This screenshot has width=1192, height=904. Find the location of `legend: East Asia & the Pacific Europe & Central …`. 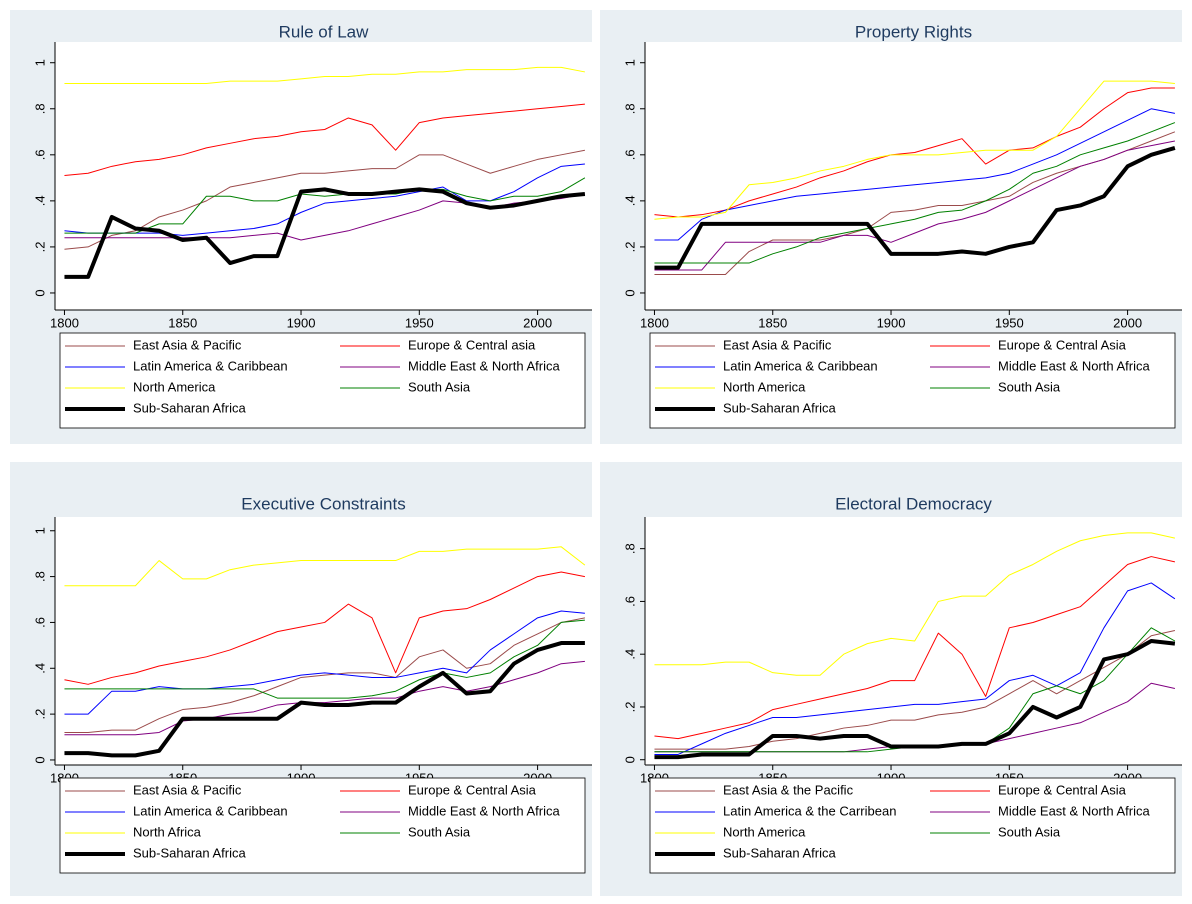

legend: East Asia & the Pacific Europe & Central … is located at coordinates (912, 825).